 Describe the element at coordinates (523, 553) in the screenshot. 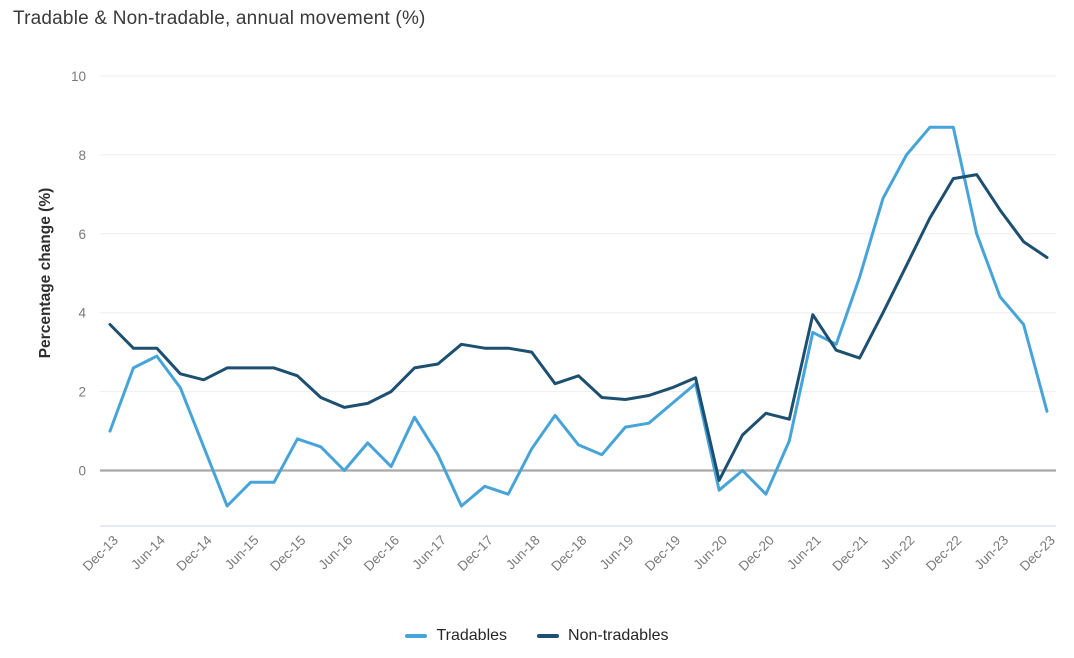

I see `x-tick-label: Jun-18` at that location.